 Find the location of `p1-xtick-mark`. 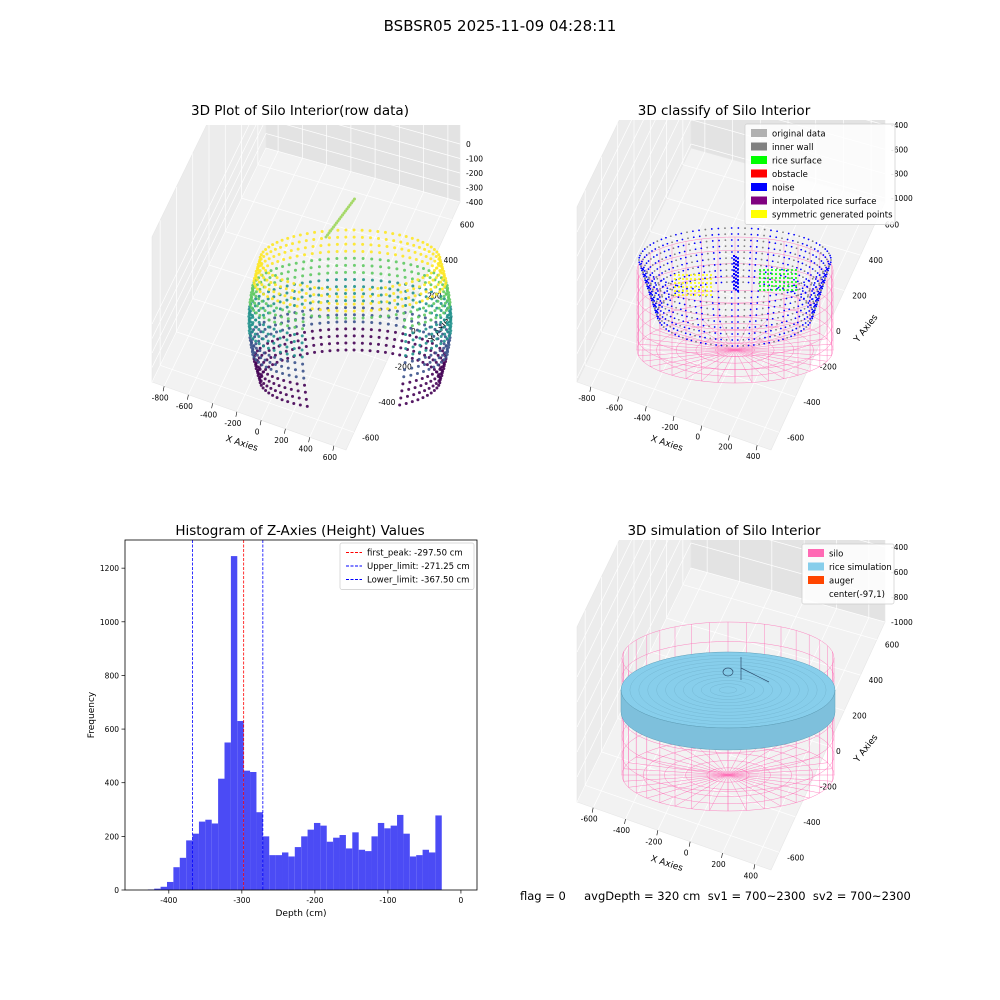

p1-xtick-mark is located at coordinates (163, 389).